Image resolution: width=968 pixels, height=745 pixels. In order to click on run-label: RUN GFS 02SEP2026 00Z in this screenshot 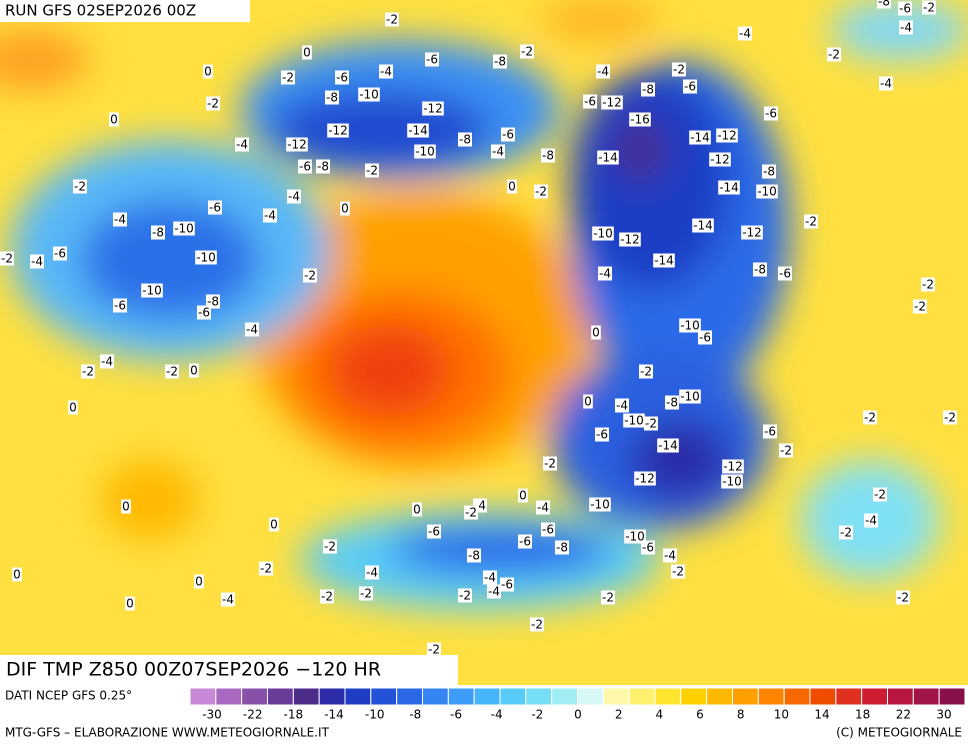, I will do `click(100, 11)`.